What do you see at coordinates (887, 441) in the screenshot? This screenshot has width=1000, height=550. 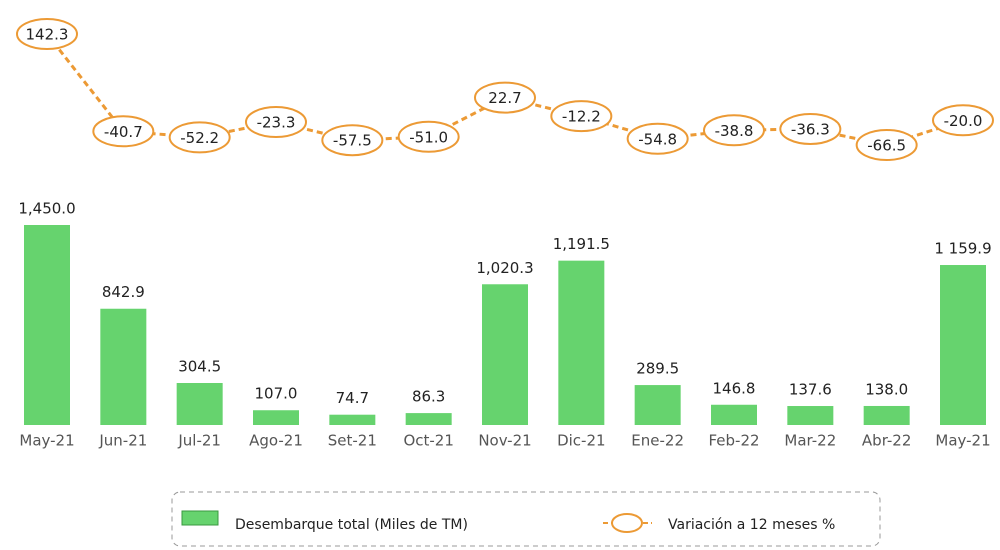 I see `x-tick-label: Abr-22` at bounding box center [887, 441].